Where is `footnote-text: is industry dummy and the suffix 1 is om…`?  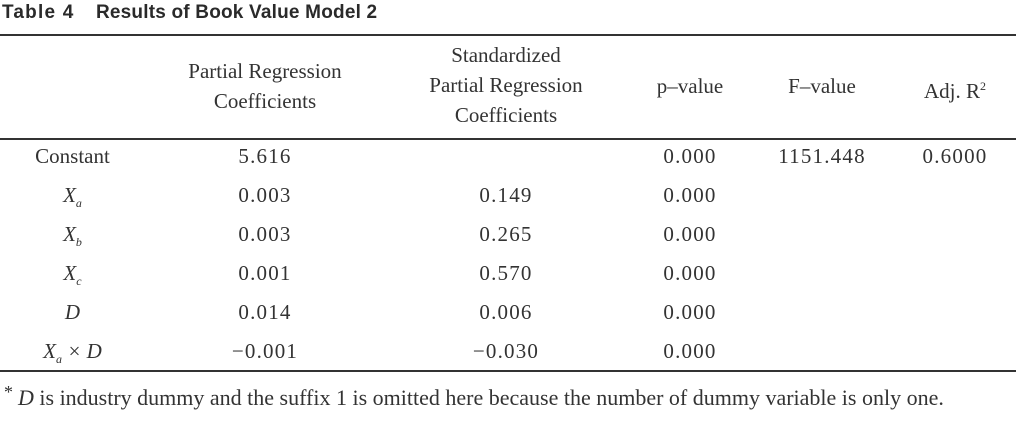
footnote-text: is industry dummy and the suffix 1 is om… is located at coordinates (488, 397).